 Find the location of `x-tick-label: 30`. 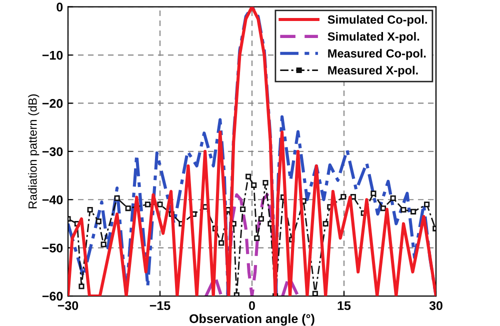

x-tick-label: 30 is located at coordinates (435, 305).